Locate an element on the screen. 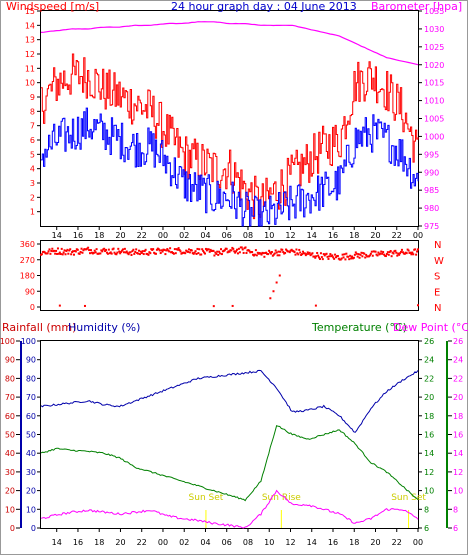 This screenshot has height=559, width=468. hour-tick-label: 22 is located at coordinates (142, 235).